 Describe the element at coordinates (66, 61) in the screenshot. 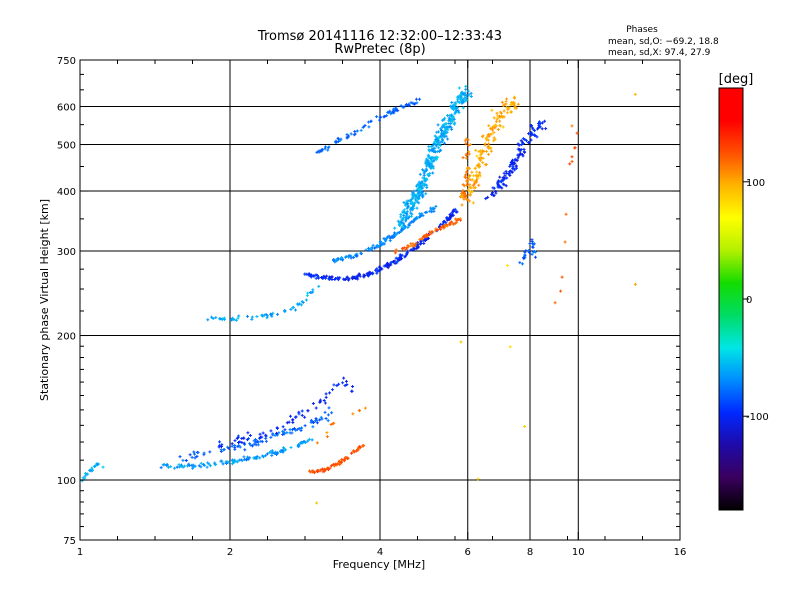

I see `y-tick-label: 750` at that location.